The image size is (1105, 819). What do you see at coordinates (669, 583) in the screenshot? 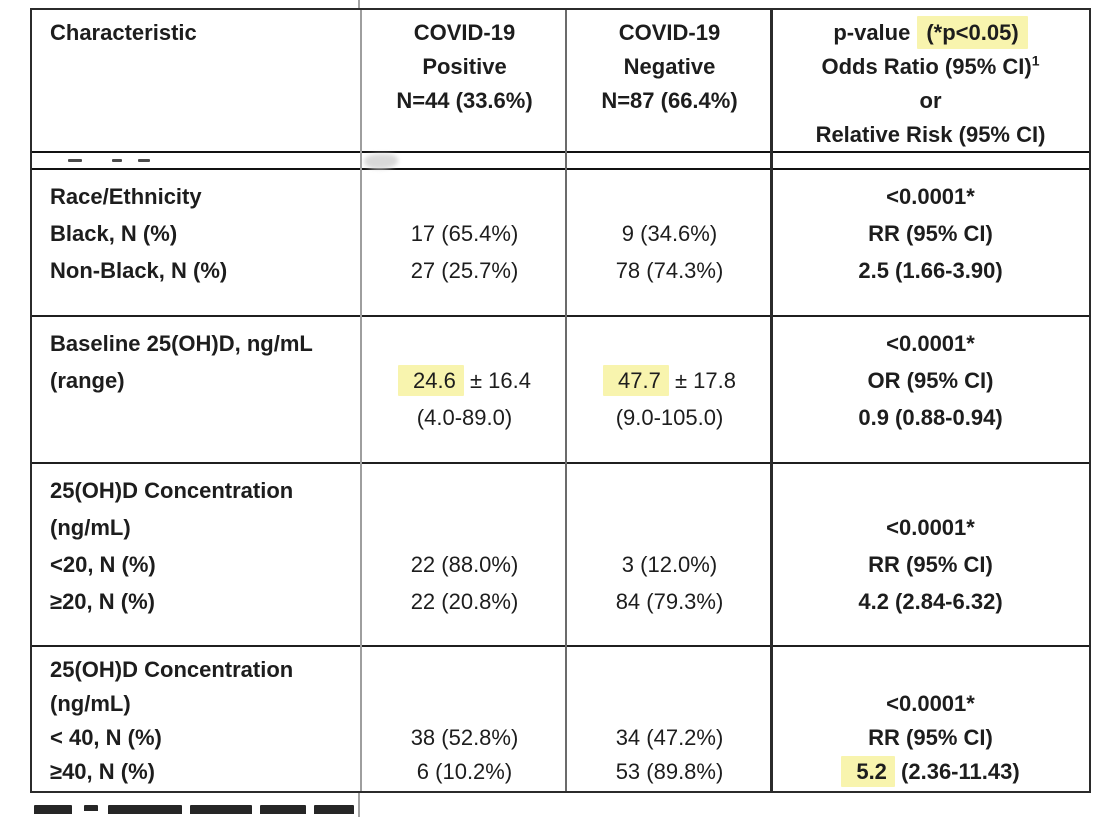
I see `covid-negative-cell: 3 (12.0%) 84 (79.3%)` at bounding box center [669, 583].